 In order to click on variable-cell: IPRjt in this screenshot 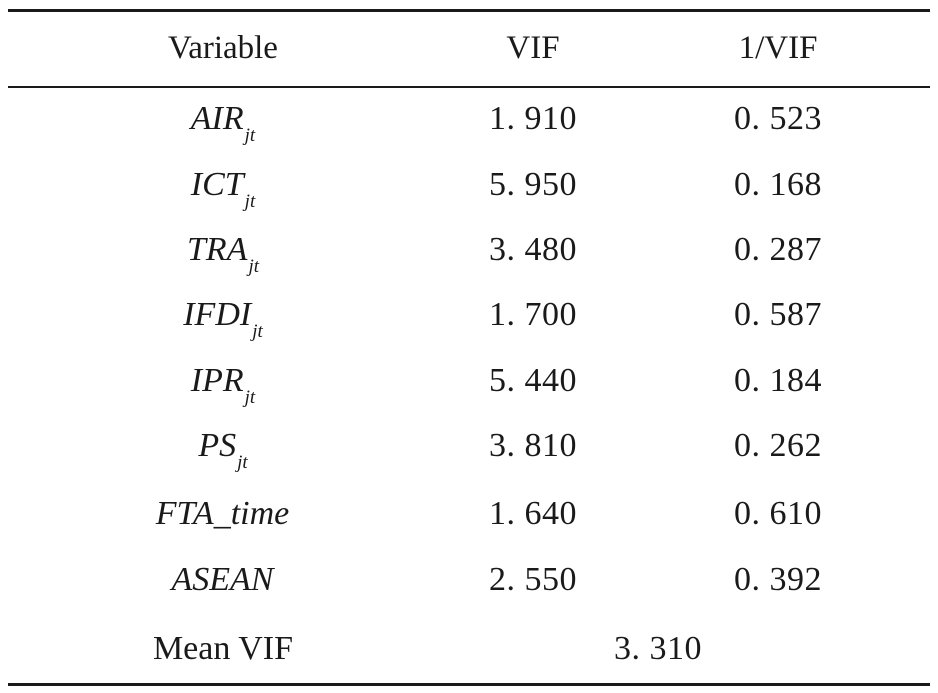, I will do `click(223, 382)`.